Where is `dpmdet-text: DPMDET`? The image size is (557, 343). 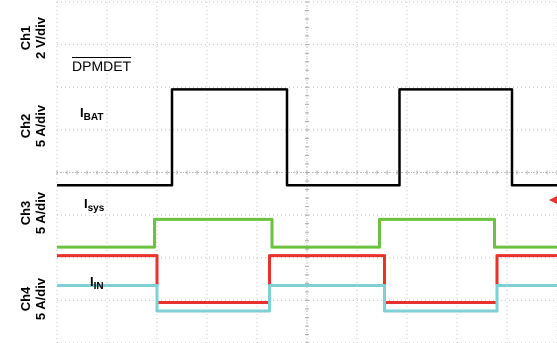
dpmdet-text: DPMDET is located at coordinates (102, 66).